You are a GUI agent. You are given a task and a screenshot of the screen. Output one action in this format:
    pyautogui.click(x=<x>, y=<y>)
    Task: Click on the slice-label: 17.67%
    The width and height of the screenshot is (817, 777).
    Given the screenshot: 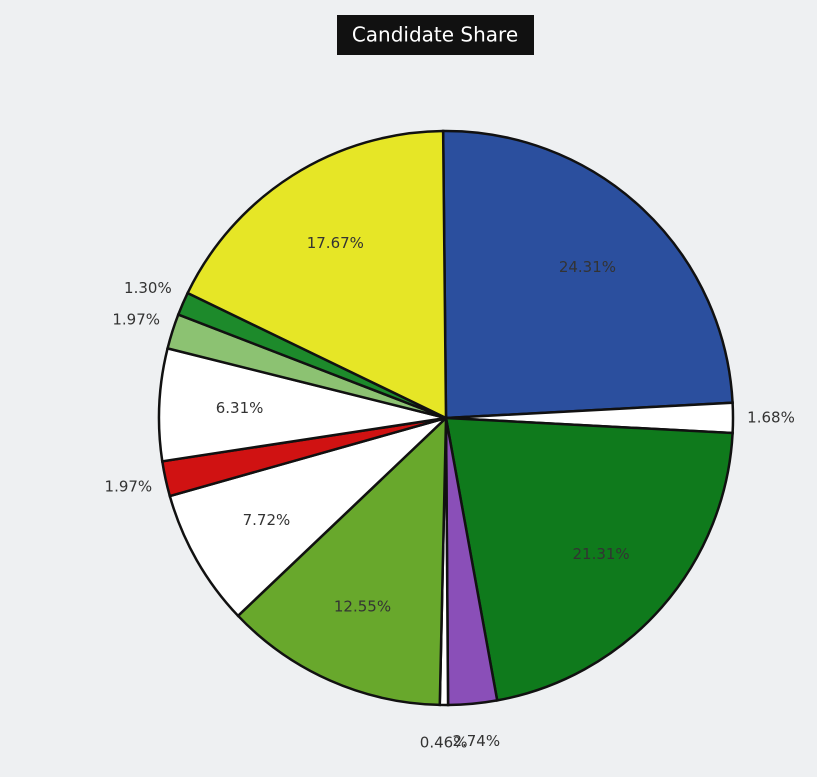 What is the action you would take?
    pyautogui.click(x=335, y=243)
    